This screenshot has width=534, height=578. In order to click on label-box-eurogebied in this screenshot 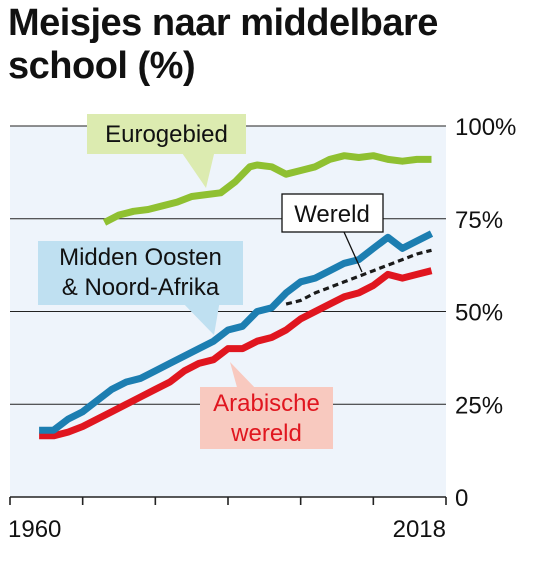, I will do `click(166, 134)`.